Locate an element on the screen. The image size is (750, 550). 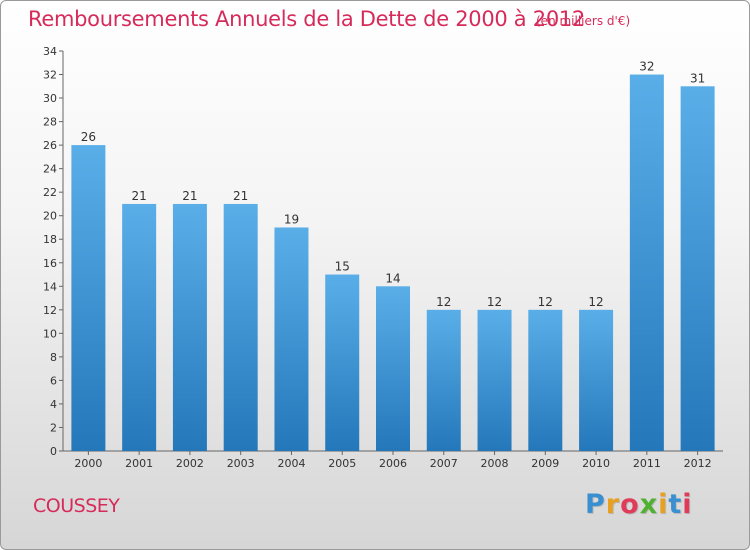
y-tick-label: 12 is located at coordinates (50, 310).